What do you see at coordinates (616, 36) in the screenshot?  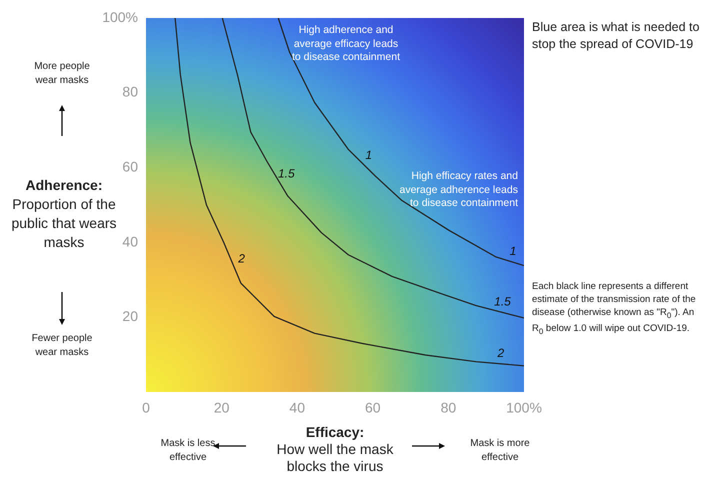 I see `text: Blue area is what is needed to stop the spread of COVID-19` at bounding box center [616, 36].